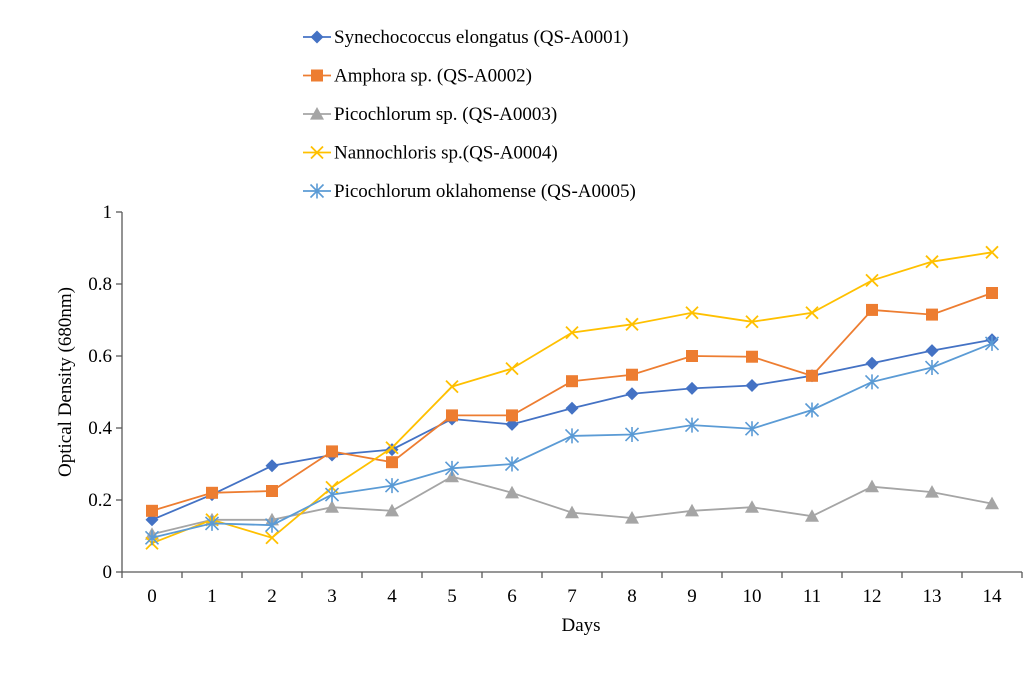 The image size is (1024, 680). I want to click on x-tick-label: 13, so click(932, 596).